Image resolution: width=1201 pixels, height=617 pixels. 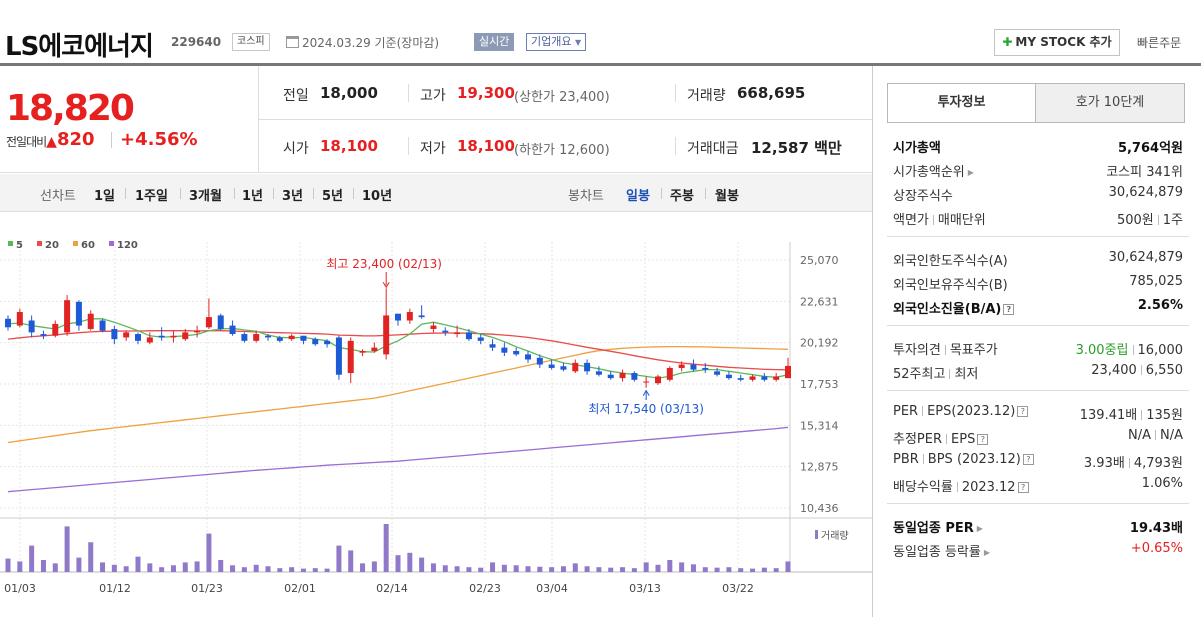 What do you see at coordinates (349, 93) in the screenshot?
I see `prev-close-value: 18,000` at bounding box center [349, 93].